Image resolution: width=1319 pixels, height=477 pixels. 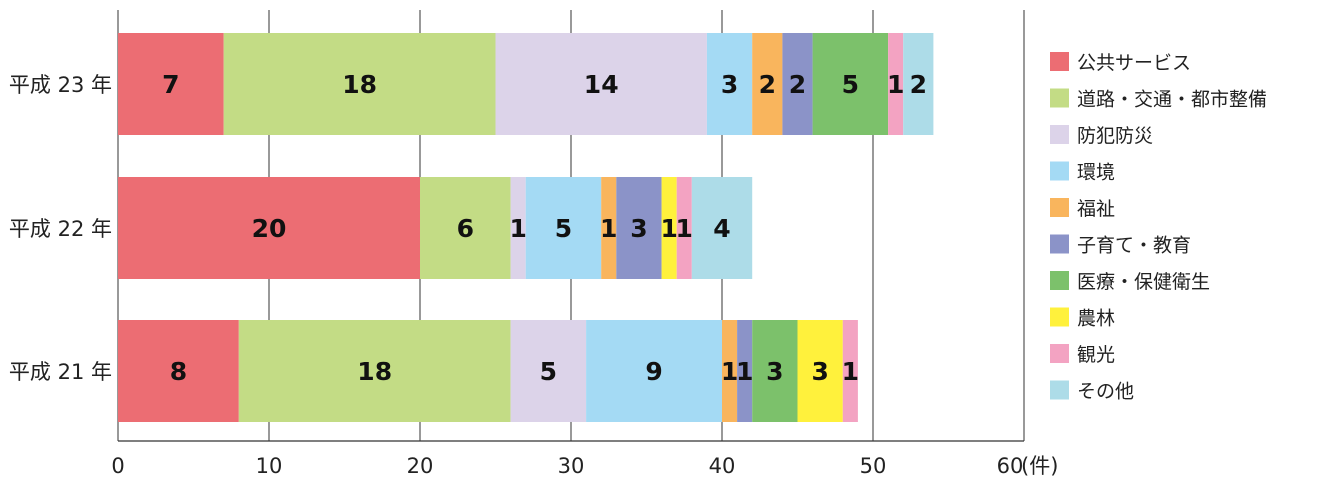 I want to click on bar-value-label: 6, so click(x=465, y=228).